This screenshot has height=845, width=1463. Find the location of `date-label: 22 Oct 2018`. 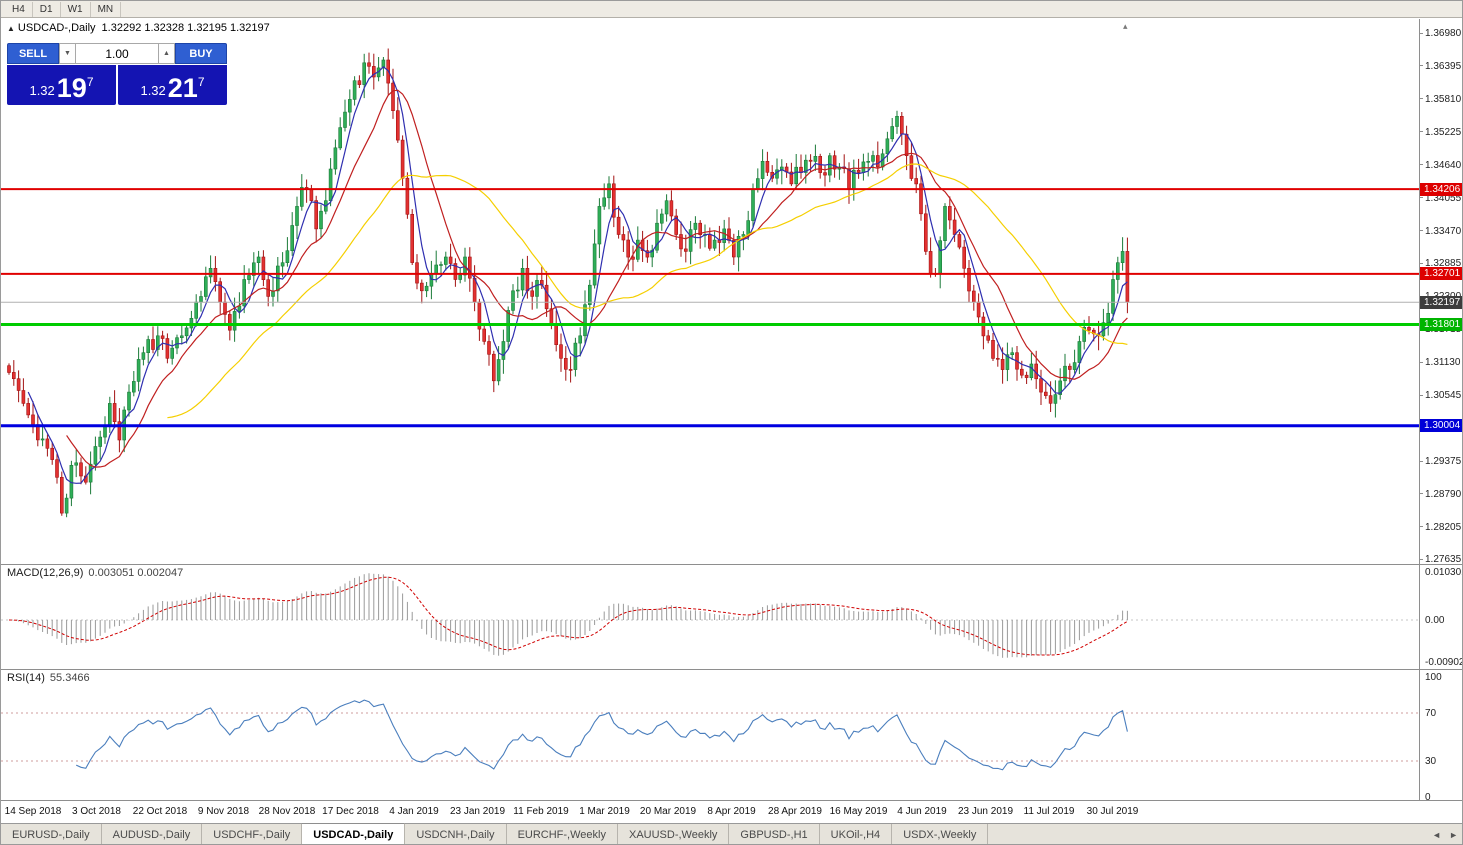

date-label: 22 Oct 2018 is located at coordinates (160, 811).